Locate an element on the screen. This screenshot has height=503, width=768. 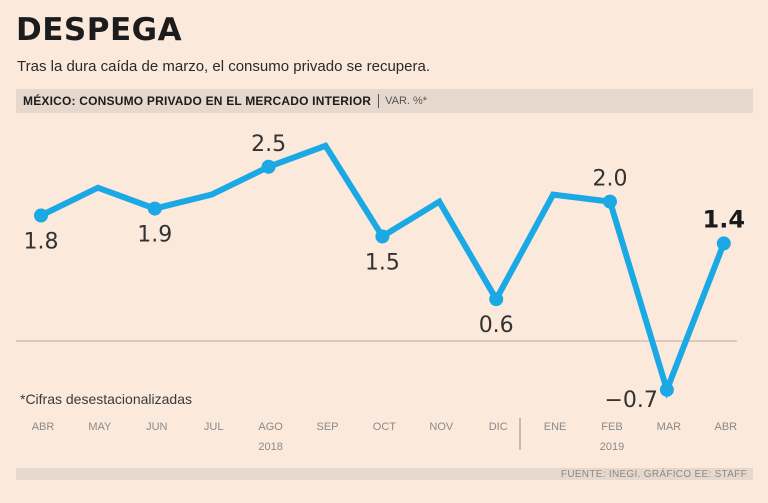
year-label-0: 2018 is located at coordinates (270, 447).